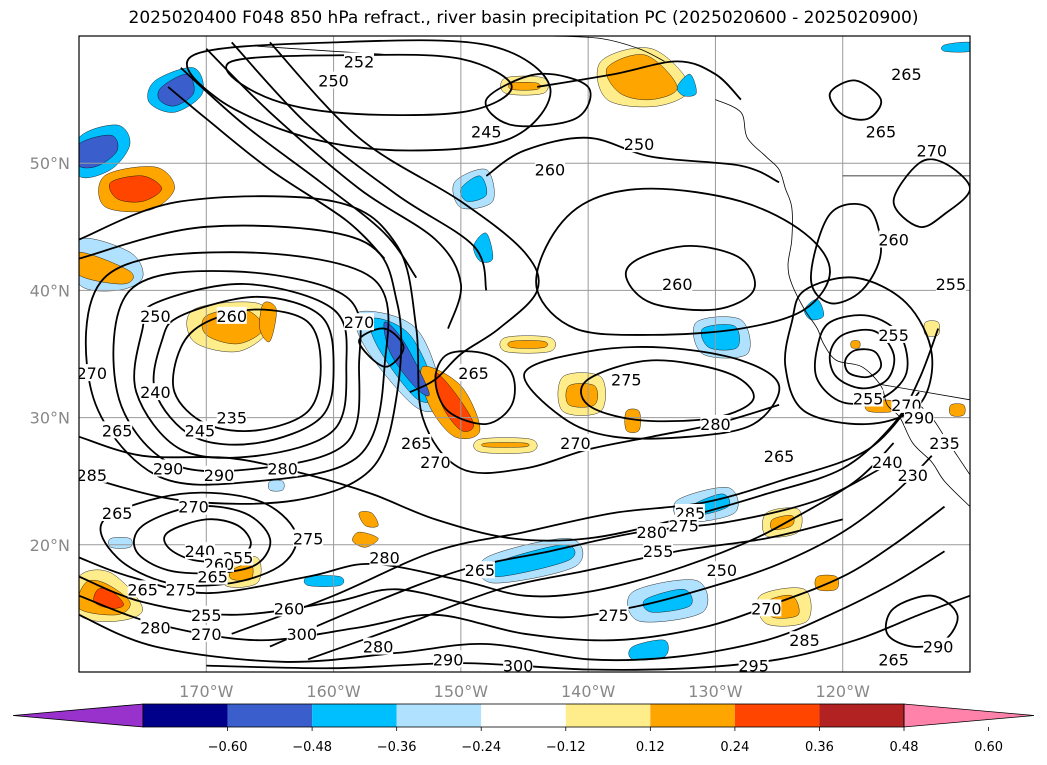  What do you see at coordinates (461, 691) in the screenshot?
I see `longitude-tick-label: 150°W` at bounding box center [461, 691].